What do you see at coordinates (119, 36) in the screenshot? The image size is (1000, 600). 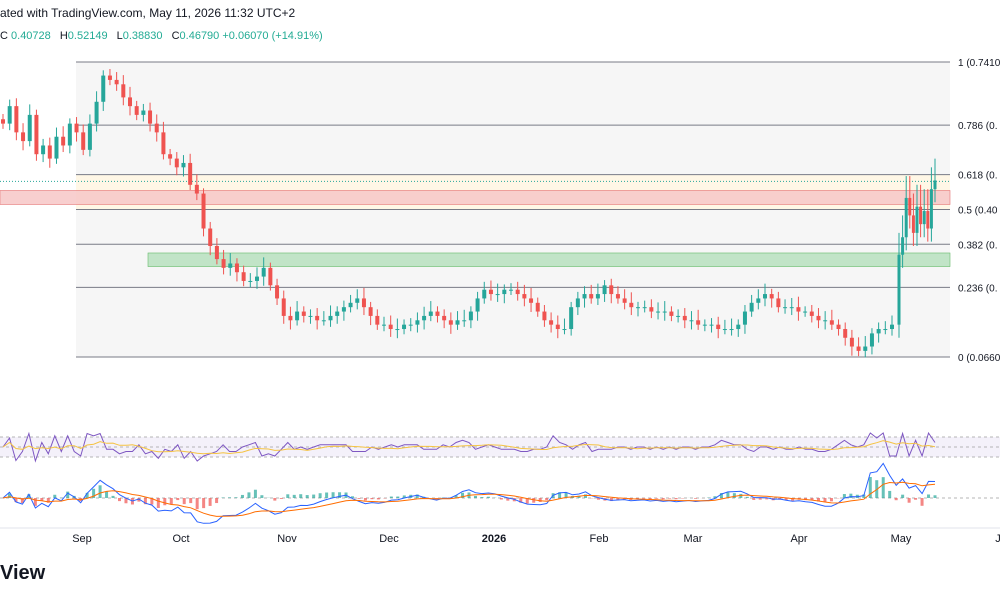 I see `low-label: L` at bounding box center [119, 36].